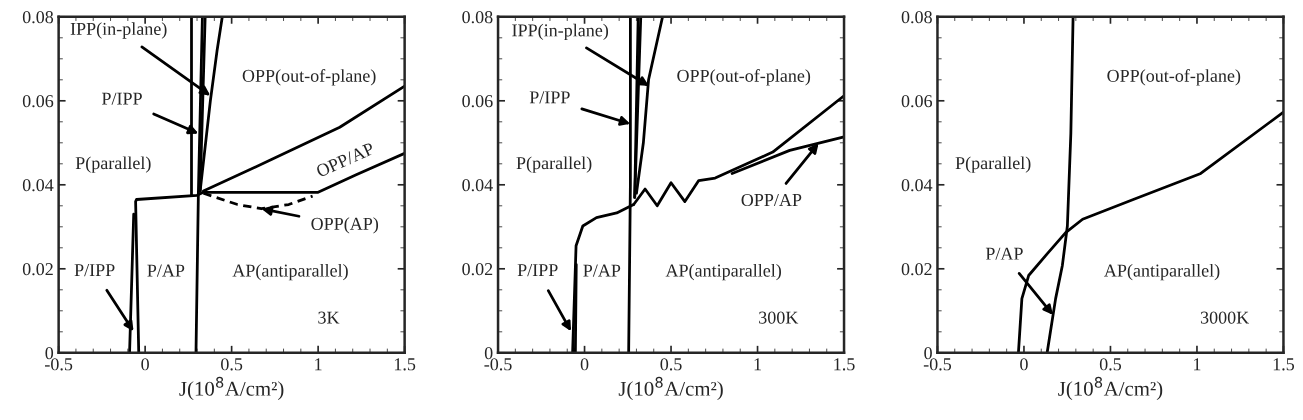 This screenshot has height=420, width=1303. Describe the element at coordinates (345, 225) in the screenshot. I see `annotation: OPP(AP)` at that location.